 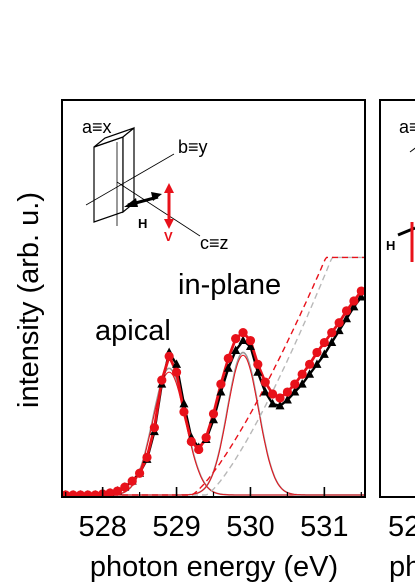 I want to click on annotation-apical: apical, so click(x=133, y=331).